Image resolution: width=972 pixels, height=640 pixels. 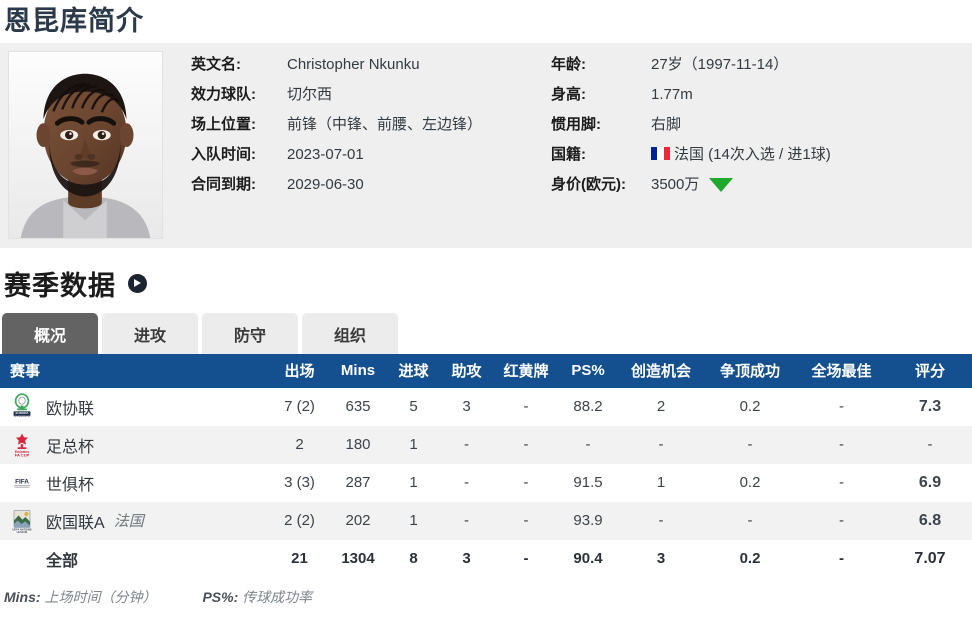 What do you see at coordinates (358, 444) in the screenshot?
I see `cell-mins: 180` at bounding box center [358, 444].